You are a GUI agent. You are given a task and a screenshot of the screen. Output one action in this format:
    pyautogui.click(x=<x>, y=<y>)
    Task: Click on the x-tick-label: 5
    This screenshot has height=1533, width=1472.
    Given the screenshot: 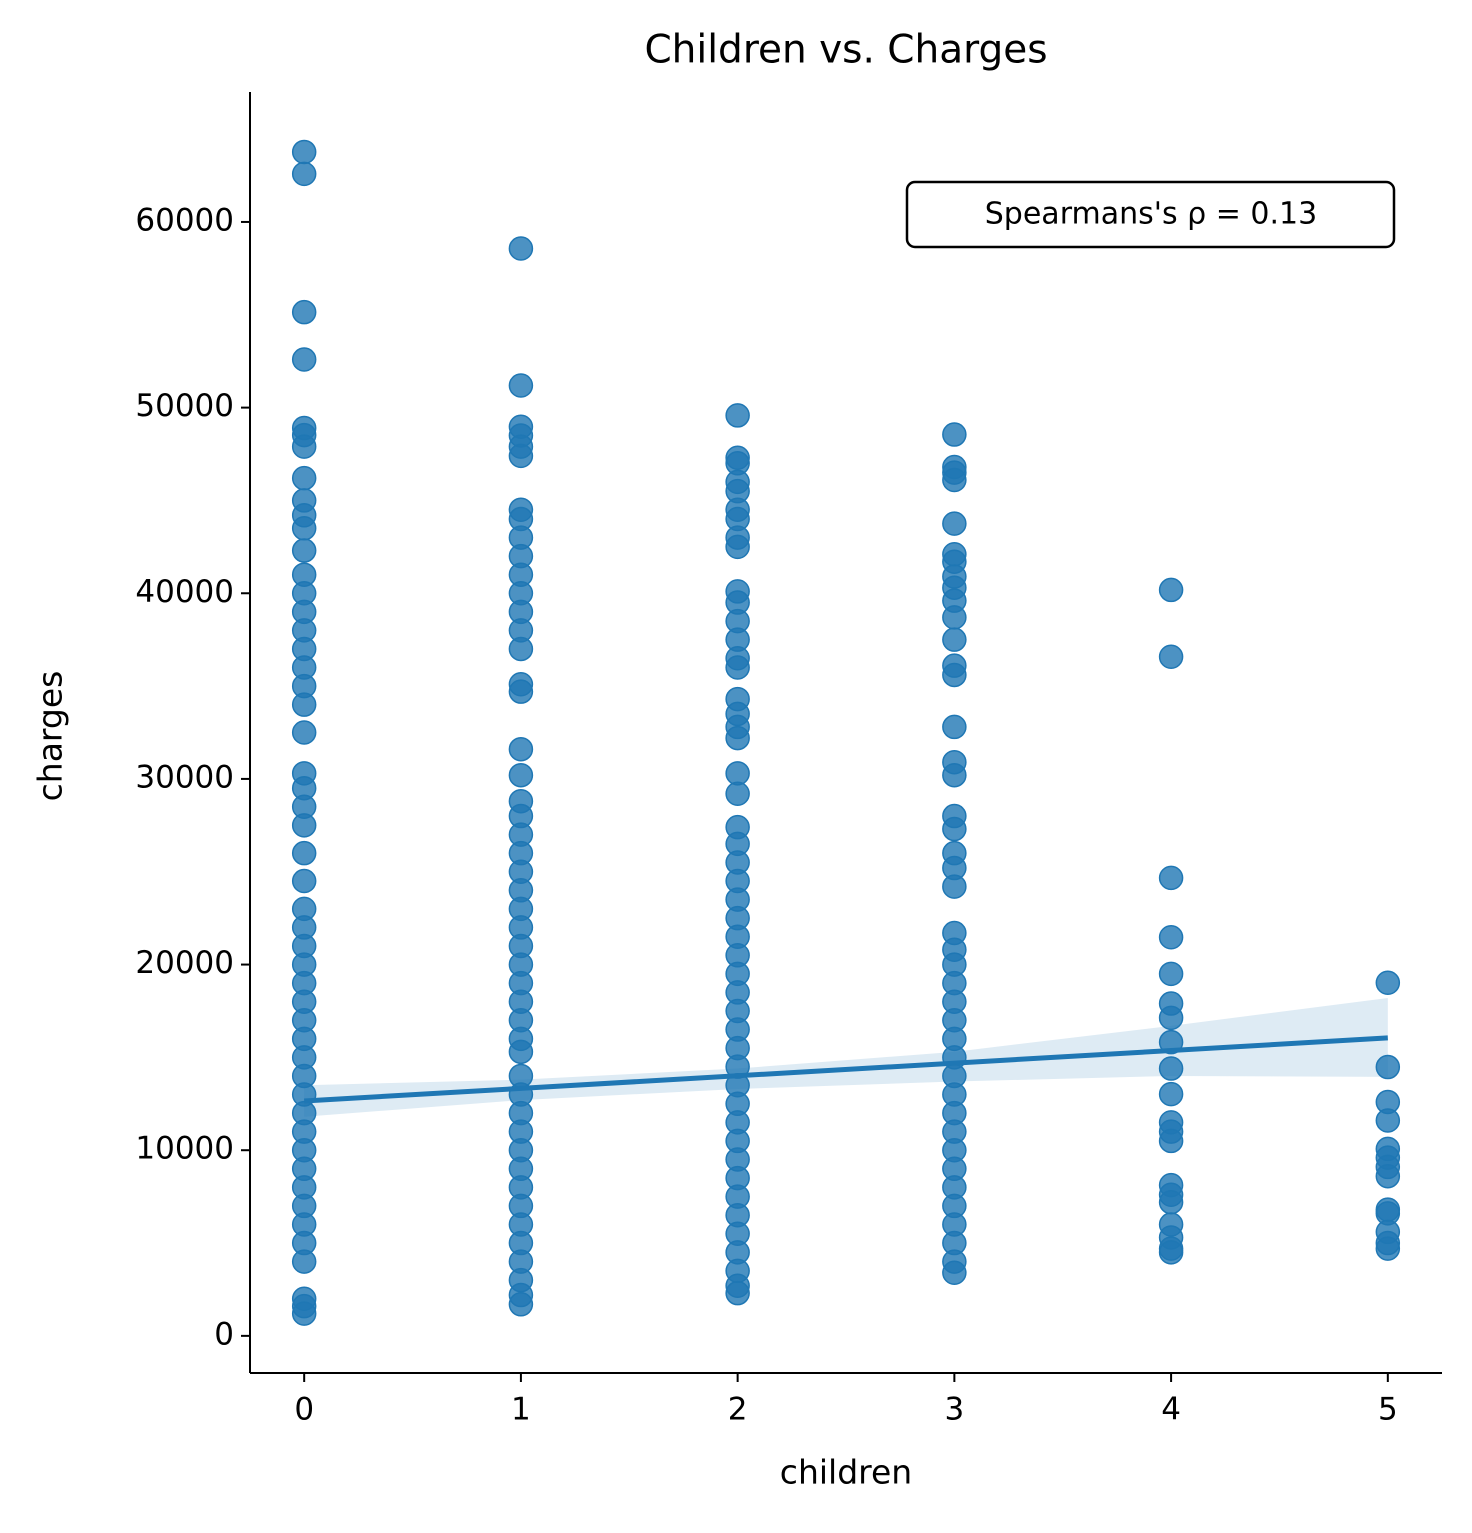 What is the action you would take?
    pyautogui.click(x=1388, y=1410)
    